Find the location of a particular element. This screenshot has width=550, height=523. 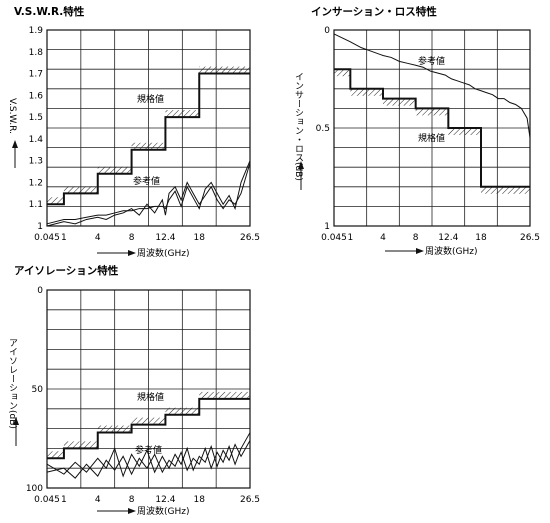

vswr-x-ticks: 0.045 1 4 8 12.4 18 26.5 is located at coordinates (147, 238).